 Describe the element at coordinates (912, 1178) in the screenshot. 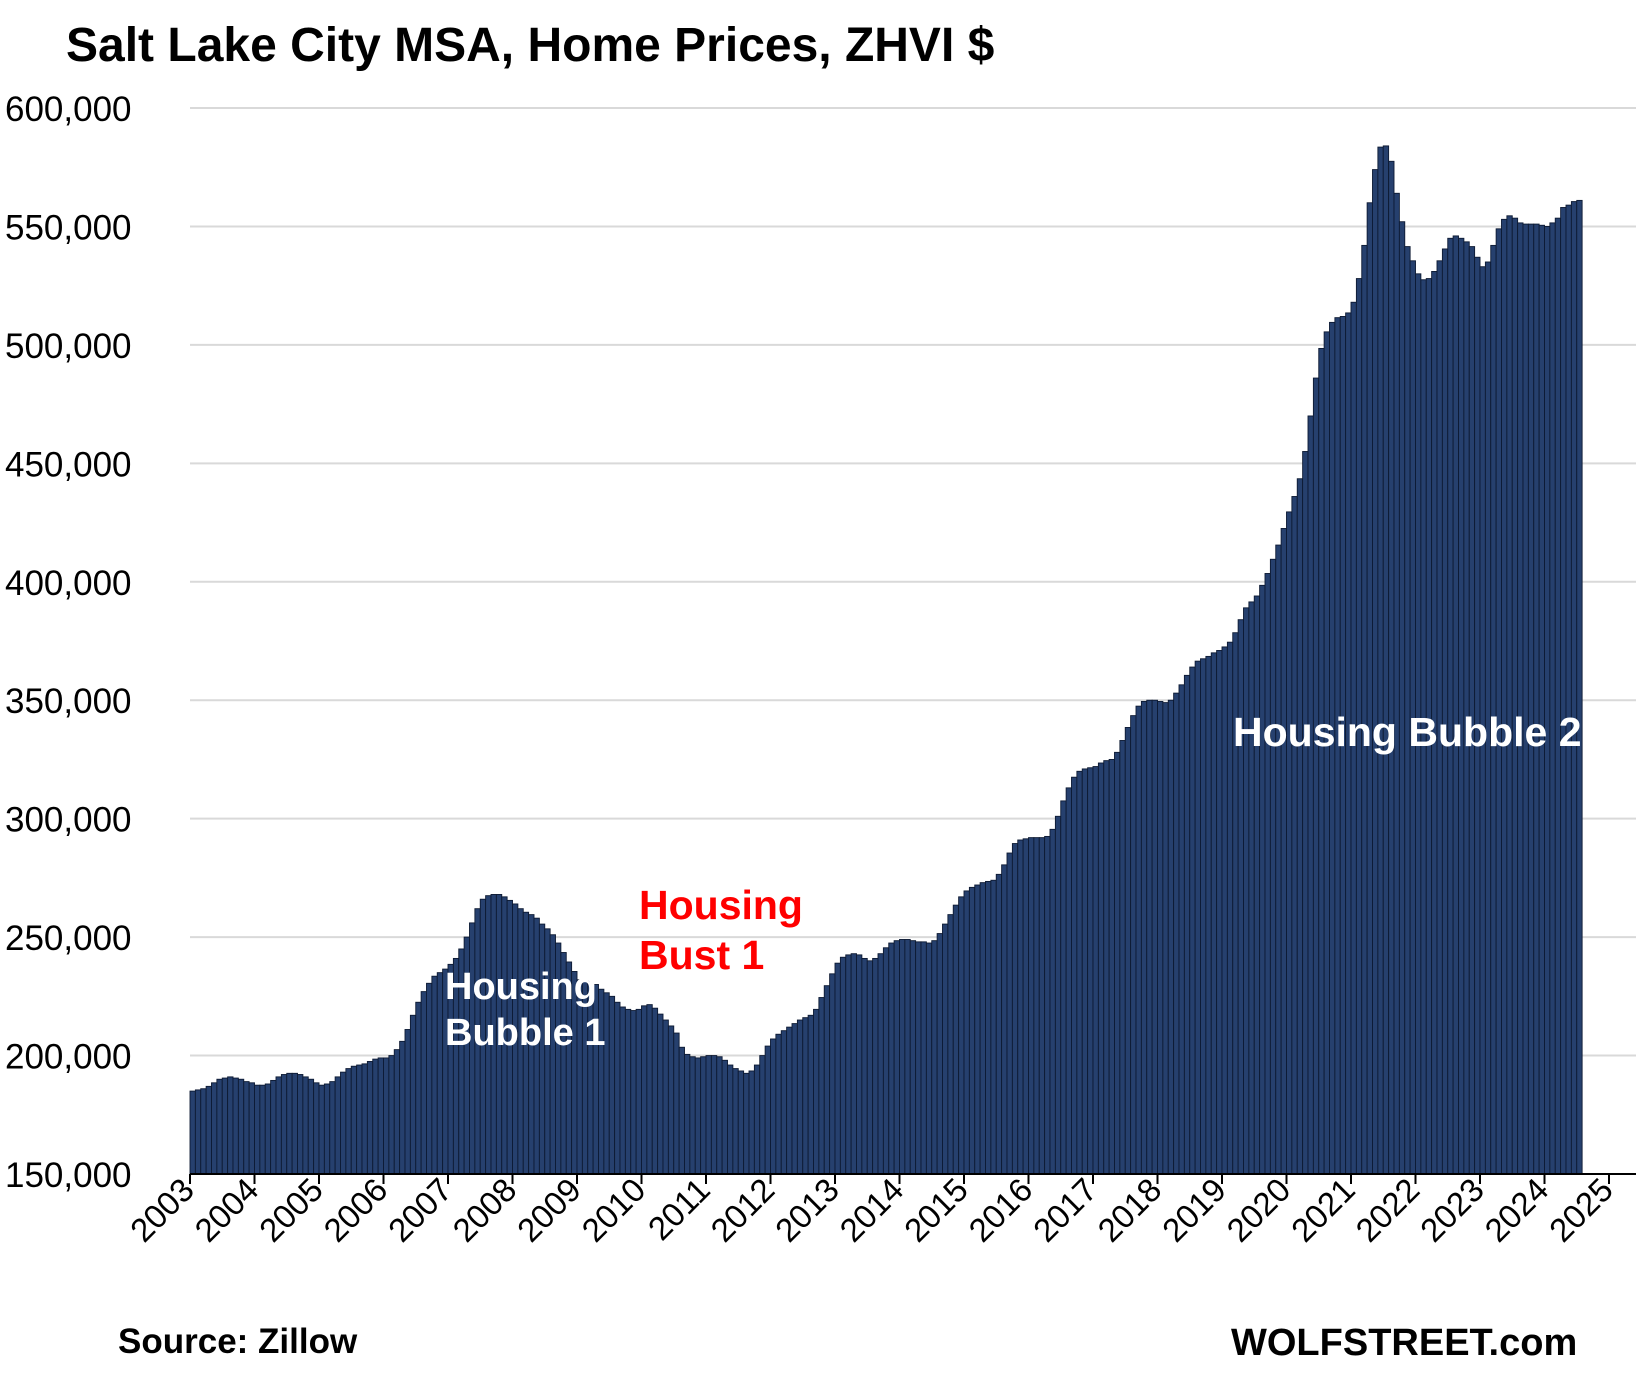

I see `x-axis` at that location.